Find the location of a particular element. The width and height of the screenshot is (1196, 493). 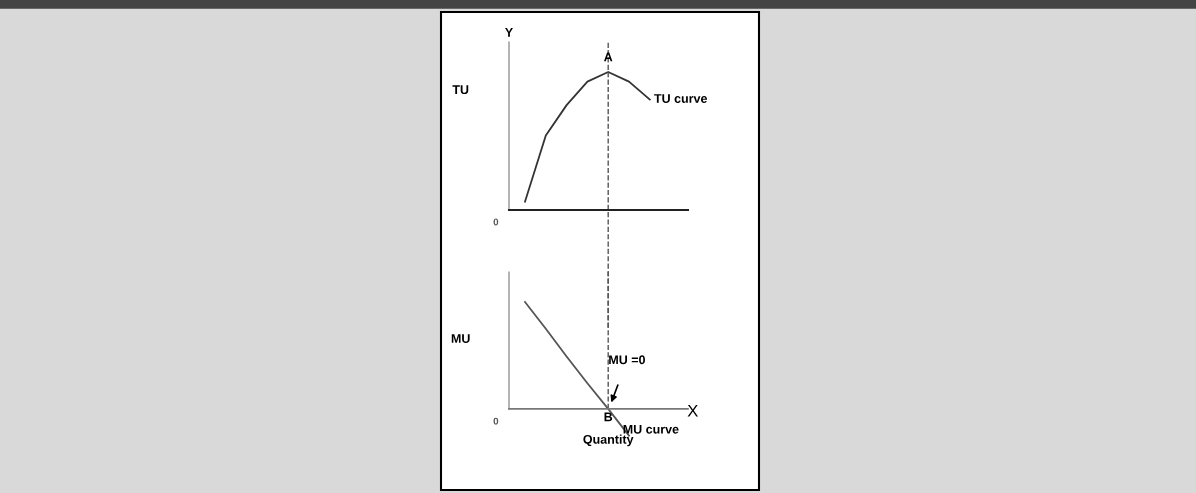

annotation: MU =0 is located at coordinates (627, 360).